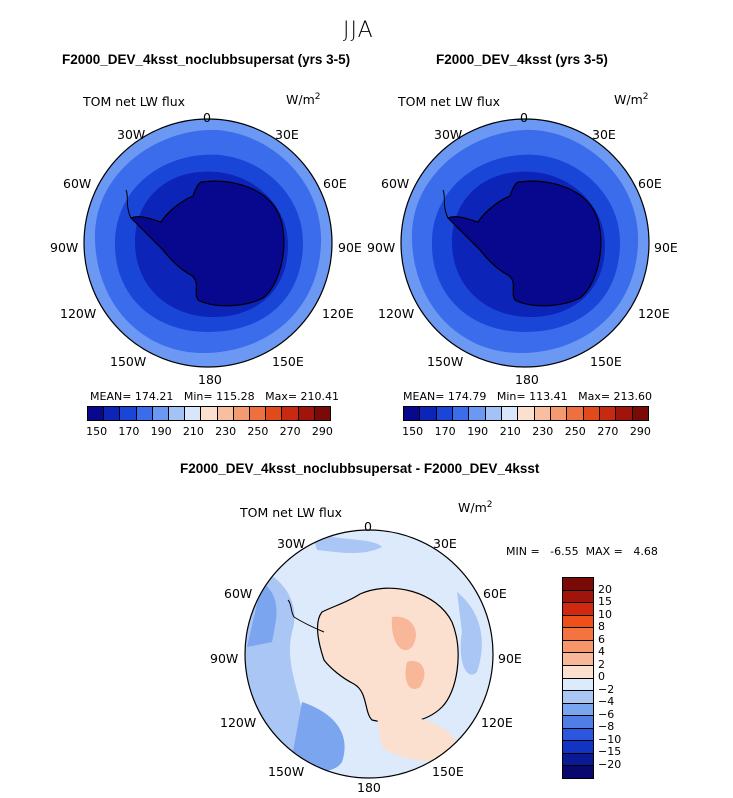 This screenshot has height=798, width=733. I want to click on panel-1-units: W/m2, so click(303, 99).